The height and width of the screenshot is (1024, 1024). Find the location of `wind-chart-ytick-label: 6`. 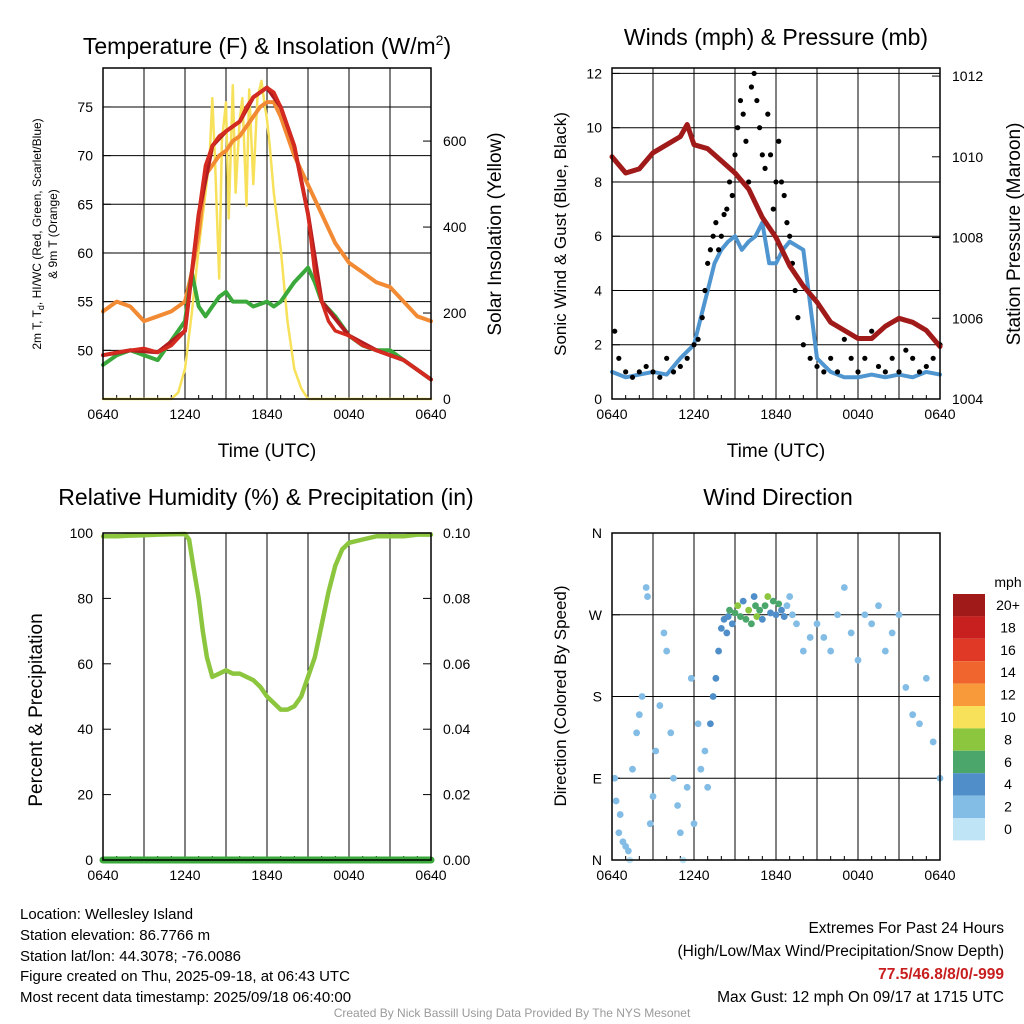

wind-chart-ytick-label: 6 is located at coordinates (598, 236).